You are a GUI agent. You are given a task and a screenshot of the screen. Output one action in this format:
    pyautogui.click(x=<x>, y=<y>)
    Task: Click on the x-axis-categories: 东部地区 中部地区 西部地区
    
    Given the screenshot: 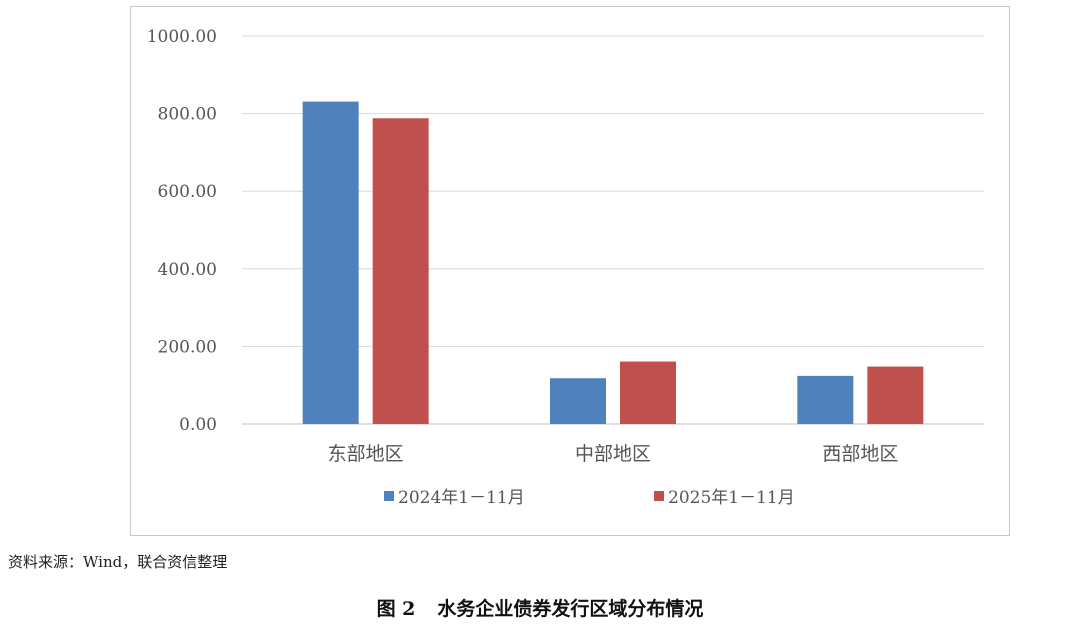 What is the action you would take?
    pyautogui.click(x=613, y=454)
    